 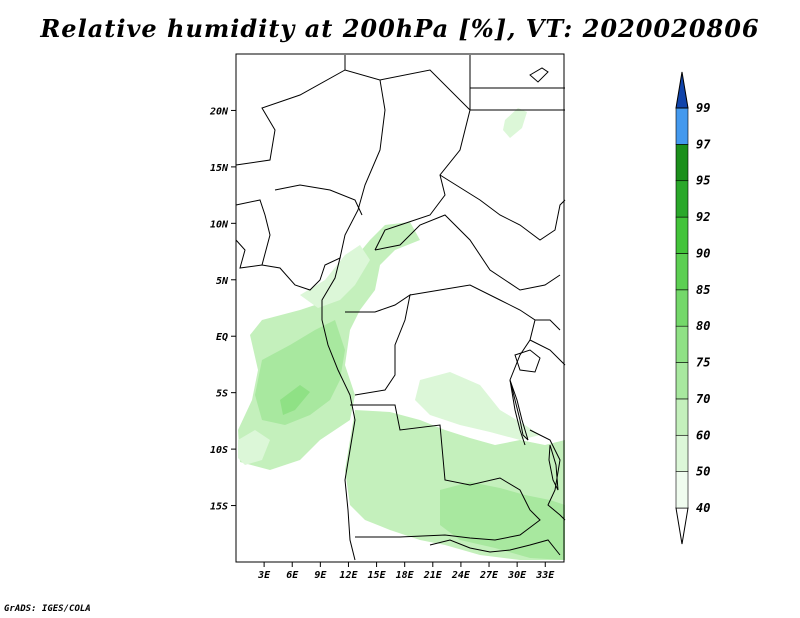 What do you see at coordinates (477, 406) in the screenshot?
I see `humidity-region-east` at bounding box center [477, 406].